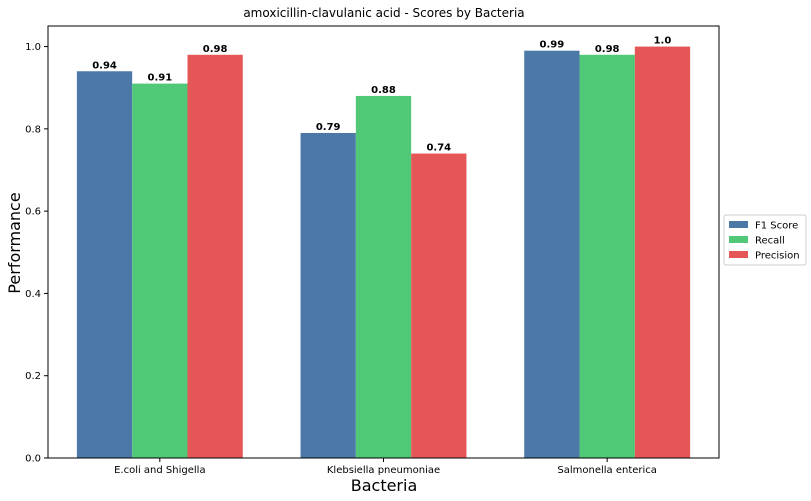  What do you see at coordinates (438, 148) in the screenshot?
I see `bar-value-label: 0.74` at bounding box center [438, 148].